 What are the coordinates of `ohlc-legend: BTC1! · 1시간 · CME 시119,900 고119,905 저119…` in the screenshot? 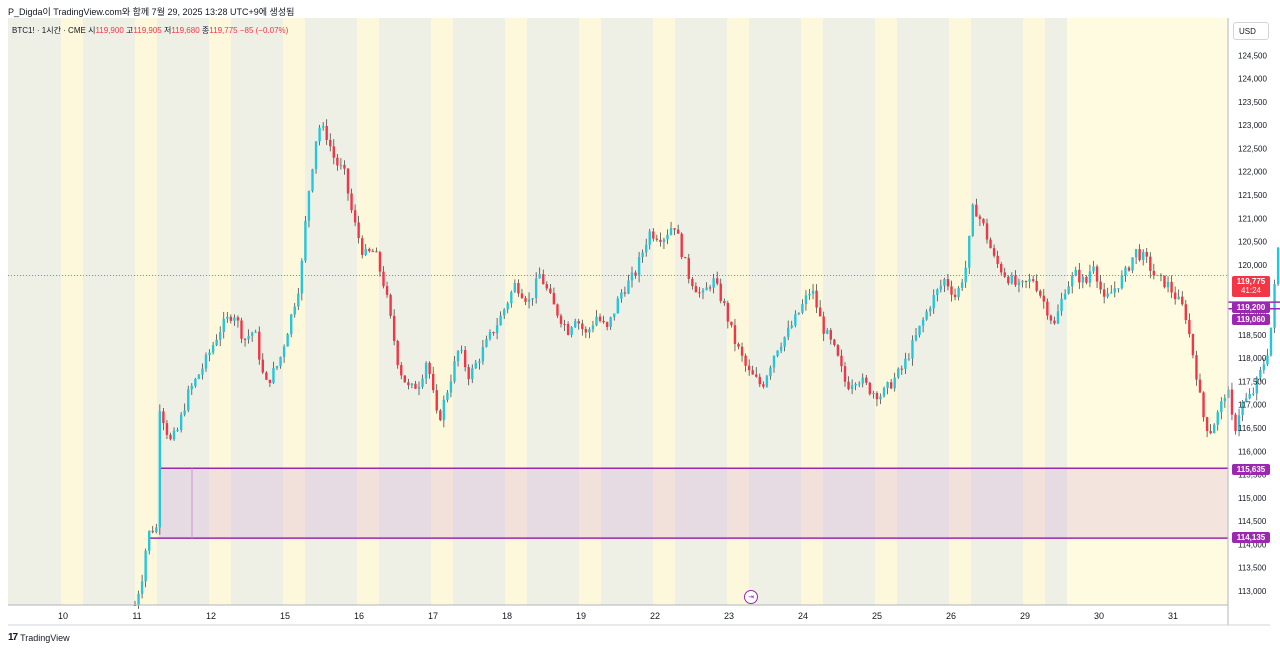 It's located at (150, 30).